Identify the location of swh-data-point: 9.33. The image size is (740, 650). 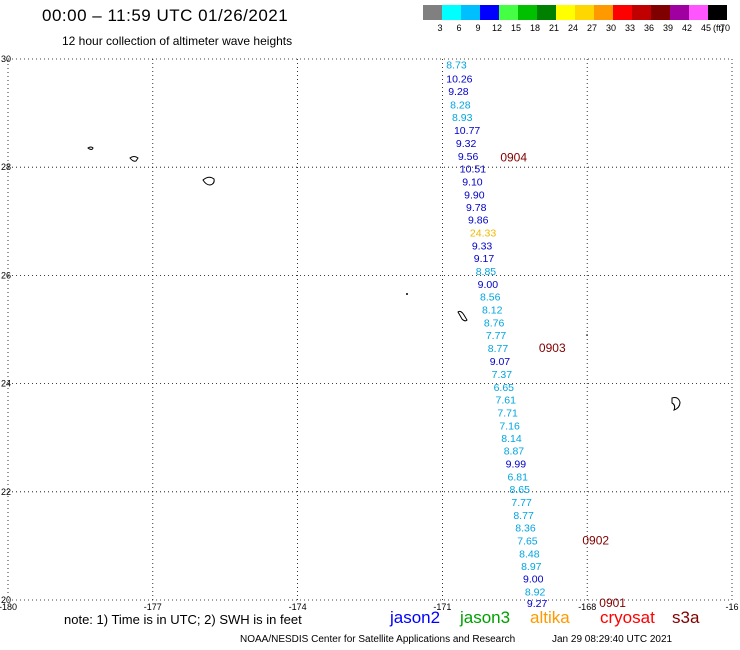
(482, 247).